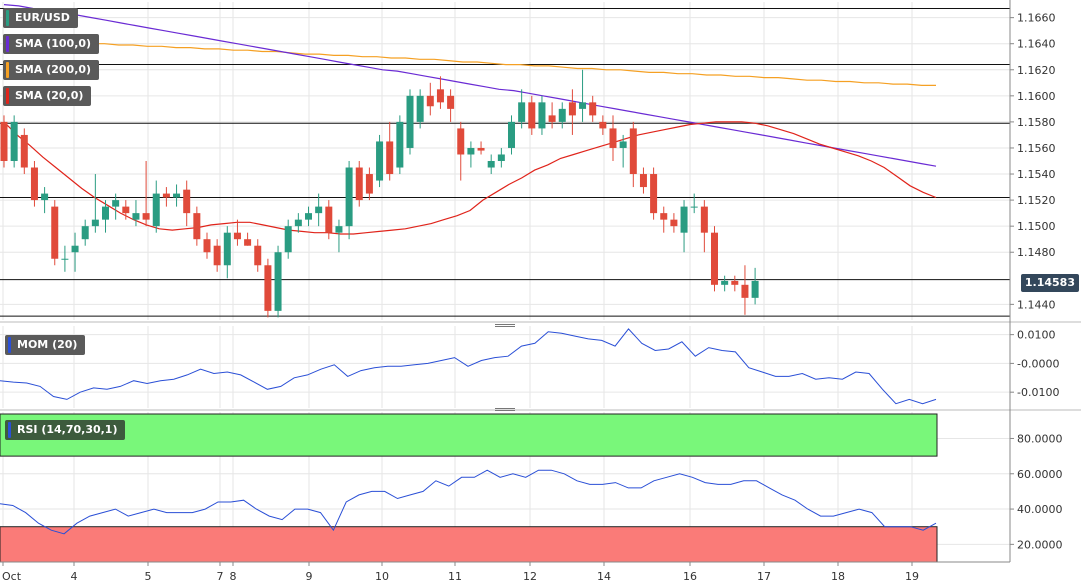 This screenshot has height=588, width=1081. I want to click on rsi-badge: RSI (14,70,30,1), so click(65, 430).